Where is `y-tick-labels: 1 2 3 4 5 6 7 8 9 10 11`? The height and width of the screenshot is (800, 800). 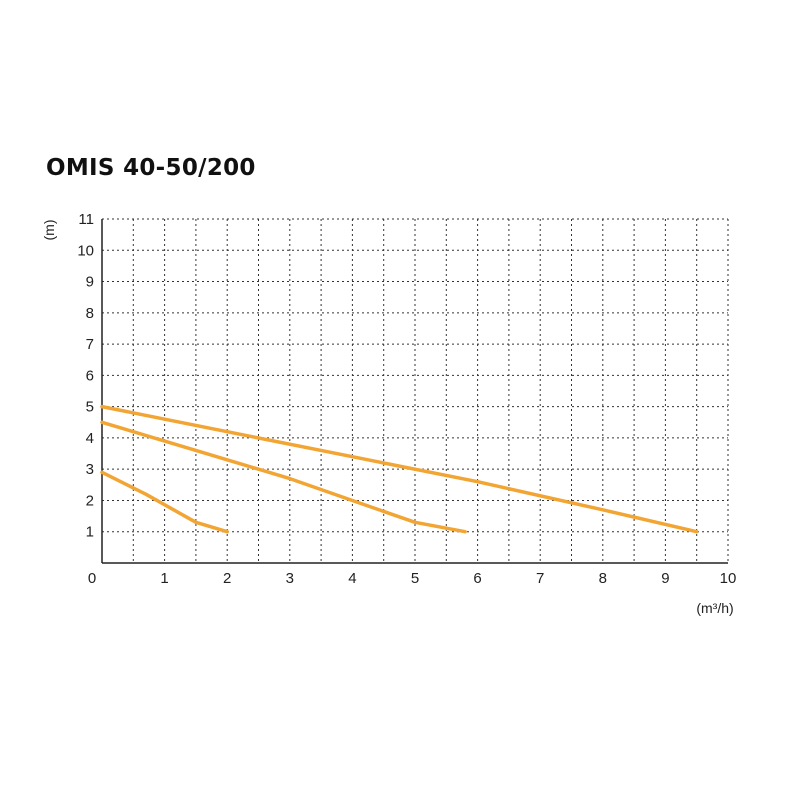 y-tick-labels: 1 2 3 4 5 6 7 8 9 10 11 is located at coordinates (85, 376).